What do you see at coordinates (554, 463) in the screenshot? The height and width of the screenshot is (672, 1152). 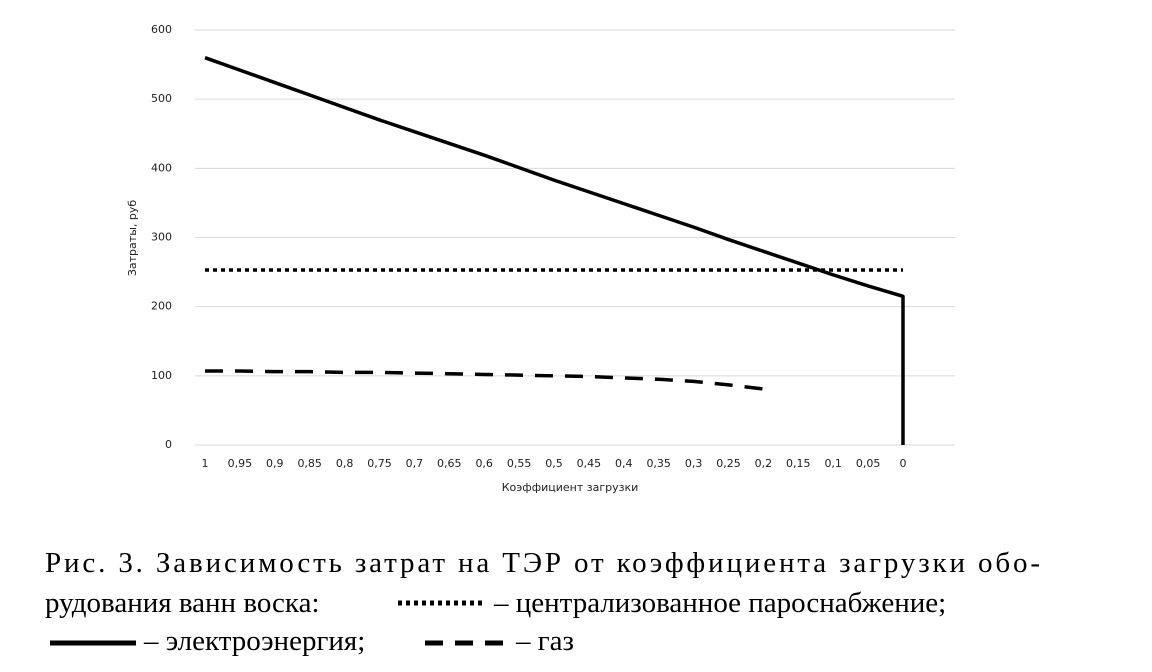 I see `x-tick-label: 0,5` at bounding box center [554, 463].